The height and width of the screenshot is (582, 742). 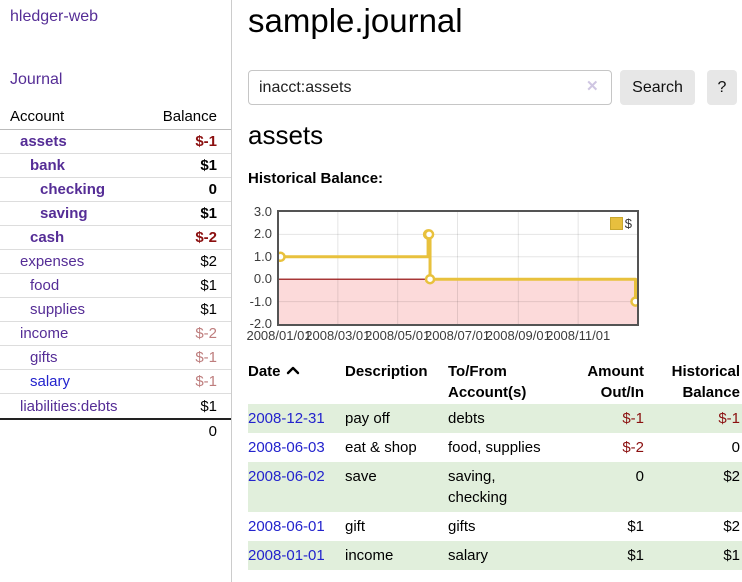 What do you see at coordinates (466, 418) in the screenshot?
I see `transaction-accounts: debts` at bounding box center [466, 418].